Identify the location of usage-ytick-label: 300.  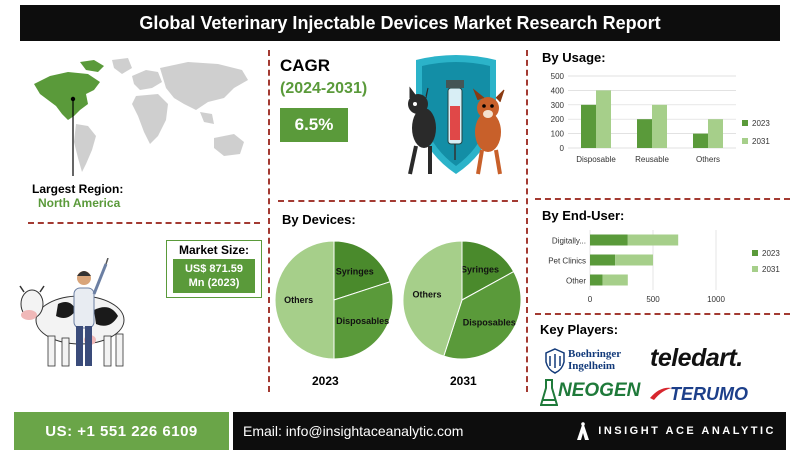
(558, 105).